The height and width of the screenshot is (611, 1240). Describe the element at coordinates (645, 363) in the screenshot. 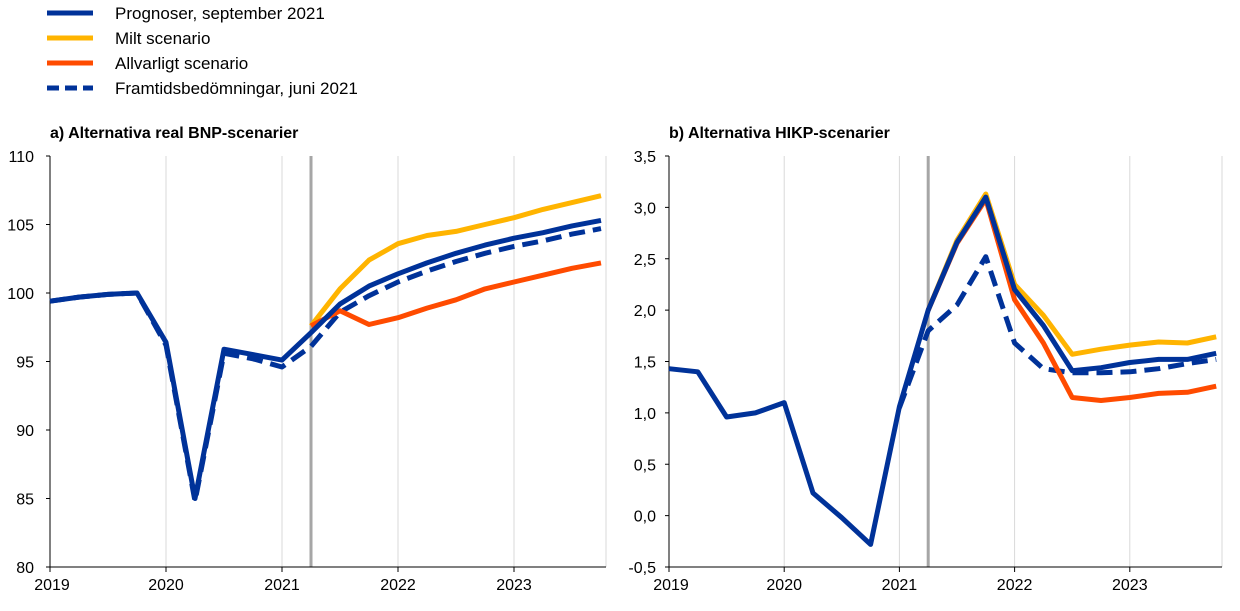

I see `y-tick-label: 1,5` at that location.